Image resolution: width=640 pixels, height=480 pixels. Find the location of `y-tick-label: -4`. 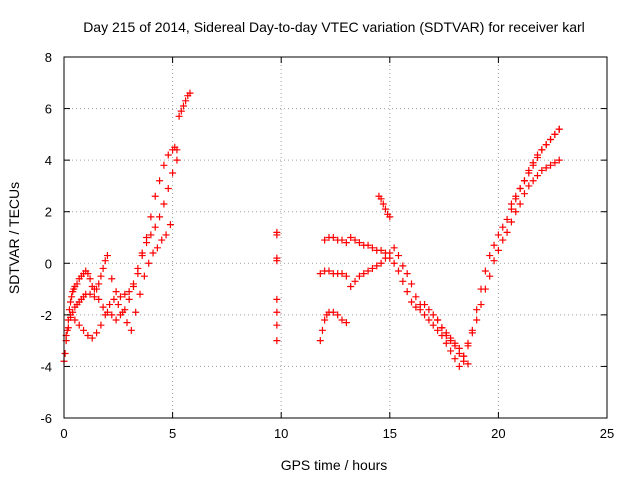

y-tick-label: -4 is located at coordinates (46, 366).